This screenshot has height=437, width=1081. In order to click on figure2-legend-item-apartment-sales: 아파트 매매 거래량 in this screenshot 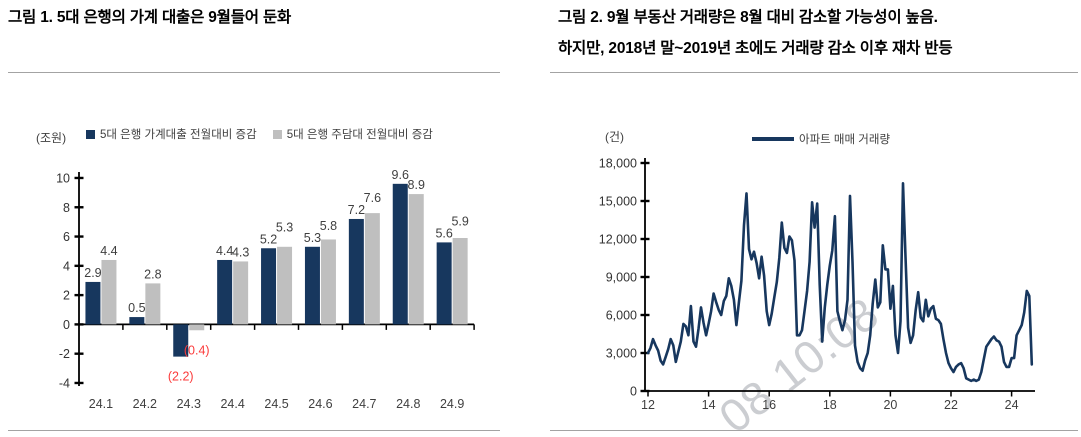, I will do `click(821, 139)`.